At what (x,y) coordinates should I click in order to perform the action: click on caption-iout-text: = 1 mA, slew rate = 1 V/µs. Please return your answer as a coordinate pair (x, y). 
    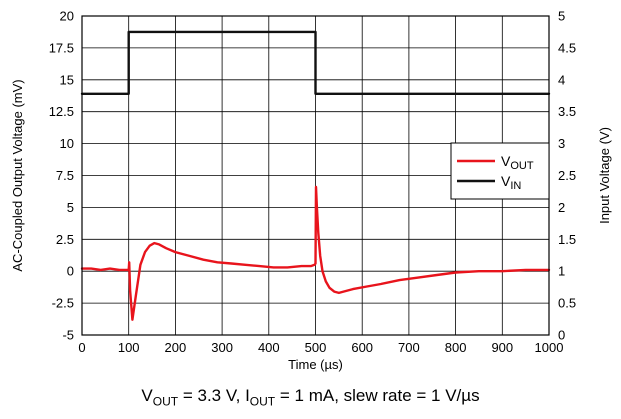
    Looking at the image, I should click on (377, 395).